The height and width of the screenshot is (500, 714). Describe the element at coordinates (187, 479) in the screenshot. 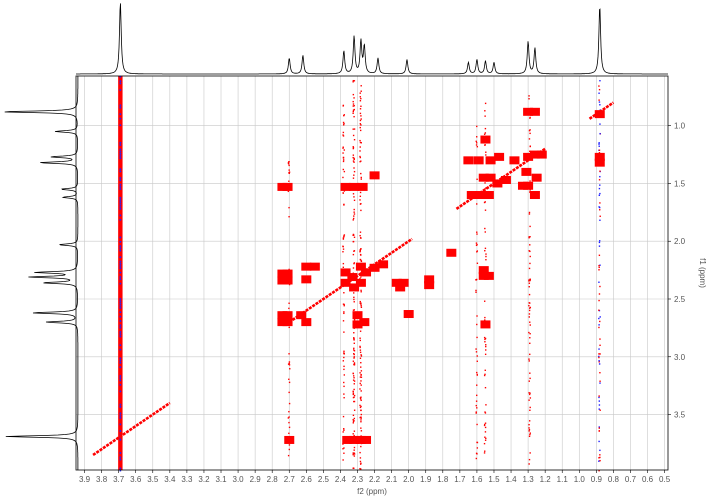

I see `x-tick-label: 3.3` at that location.